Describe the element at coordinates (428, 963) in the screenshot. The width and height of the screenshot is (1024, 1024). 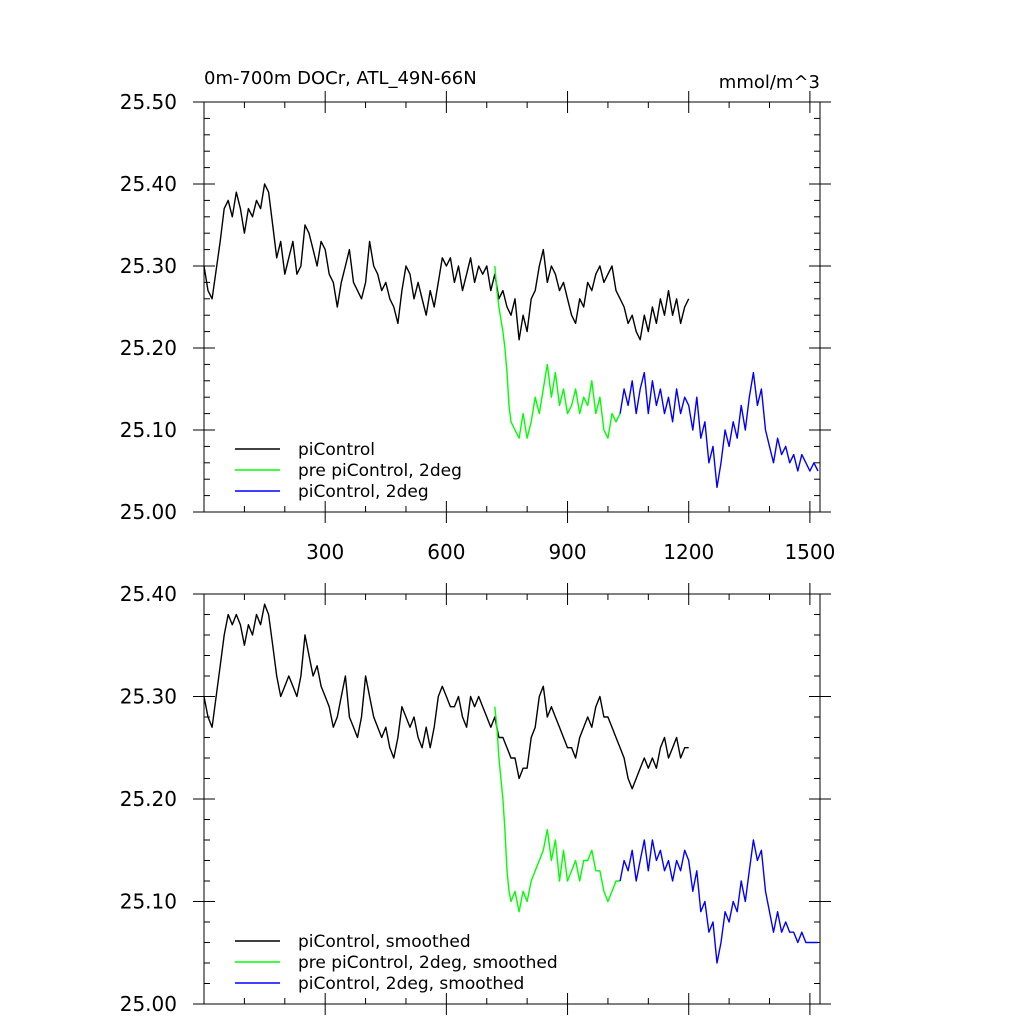
I see `legend-label: pre piControl, 2deg, smoothed` at that location.